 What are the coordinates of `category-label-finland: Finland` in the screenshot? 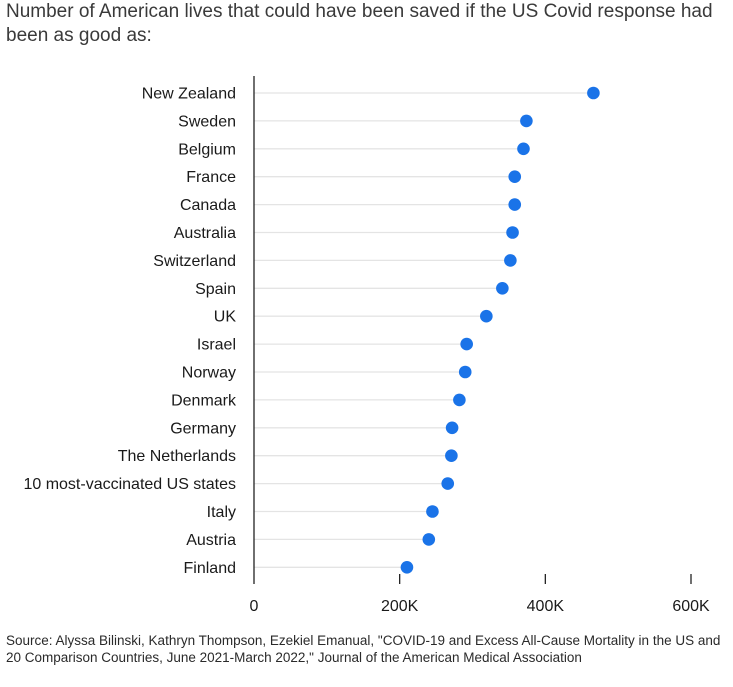 It's located at (210, 568).